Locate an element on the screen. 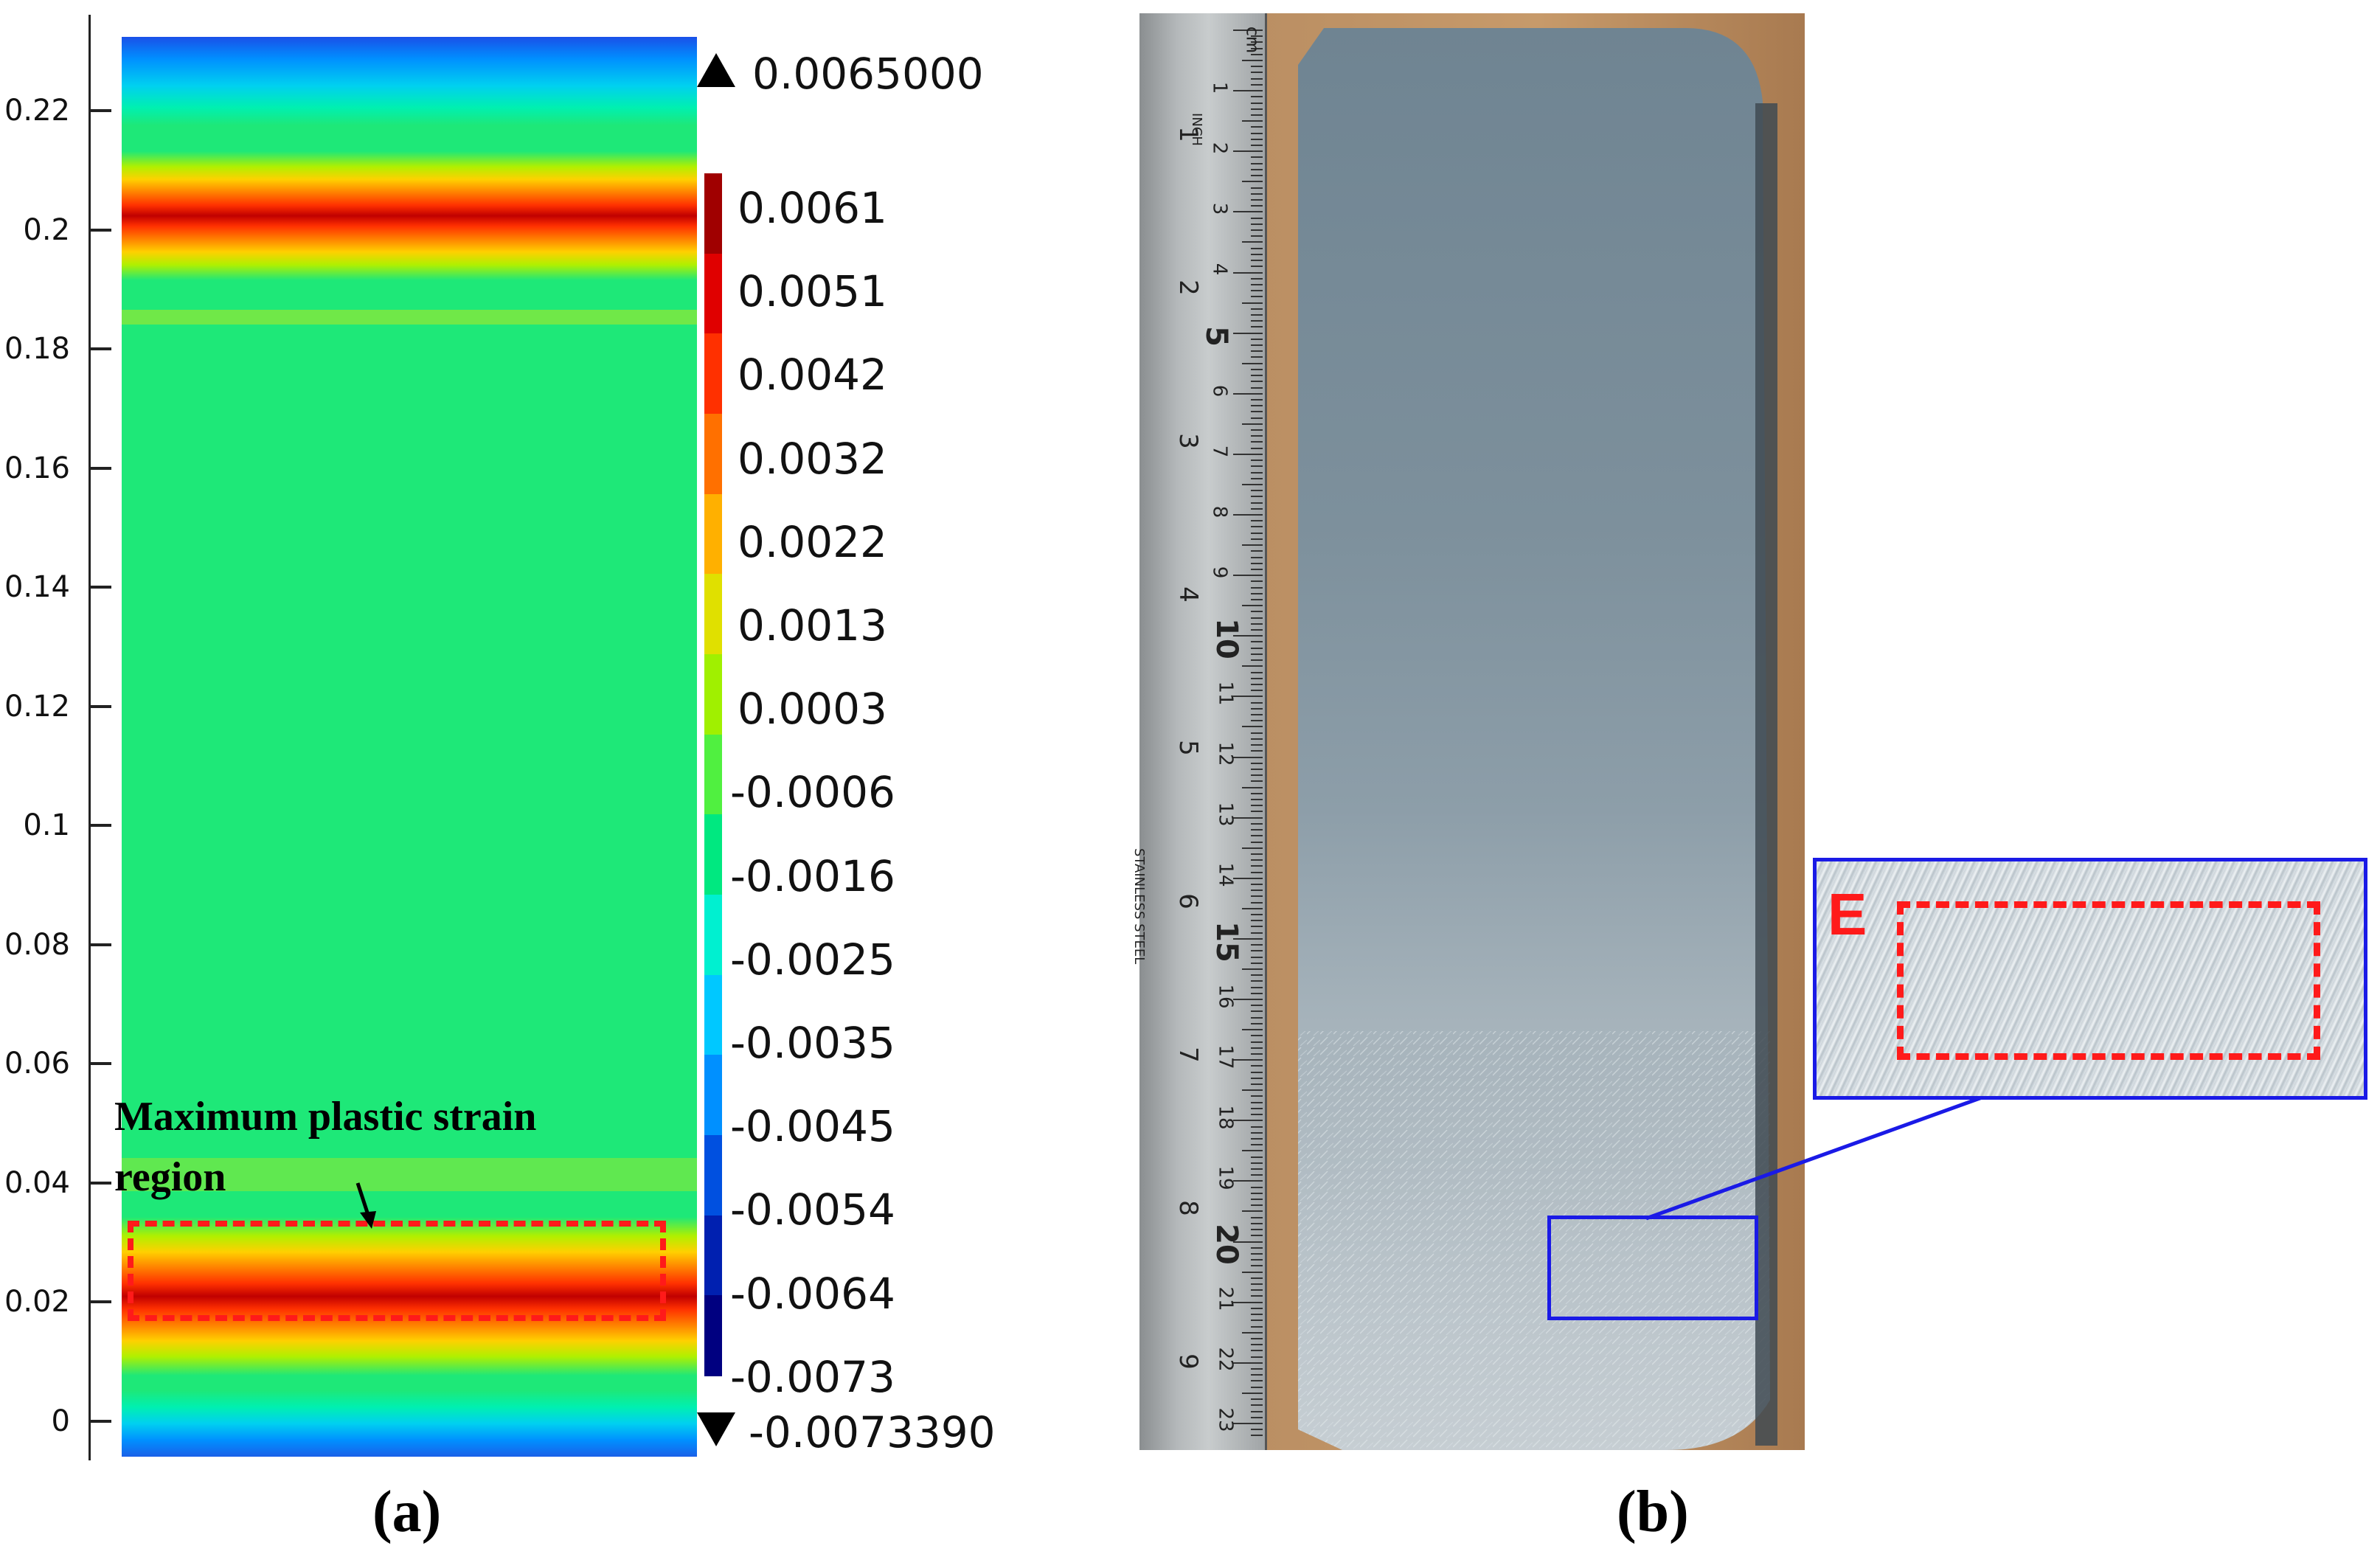 The height and width of the screenshot is (1557, 2380). ruler-inch-label: 5 is located at coordinates (1188, 748).